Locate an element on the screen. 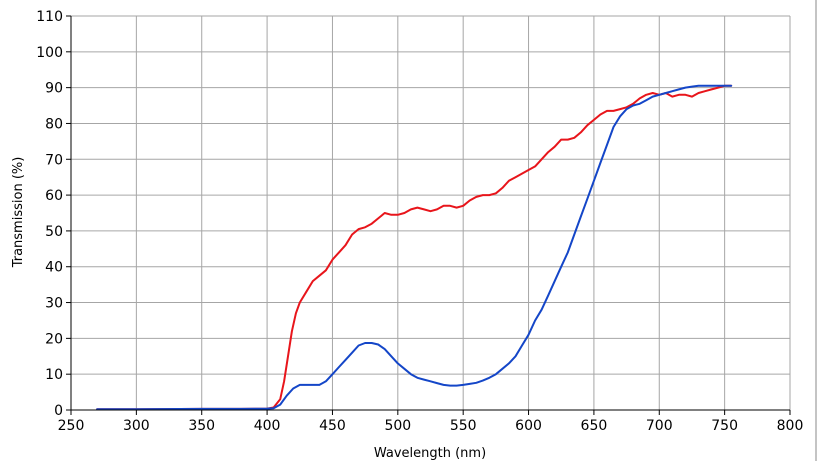 This screenshot has height=461, width=824. x-tick-label: 400 is located at coordinates (267, 426).